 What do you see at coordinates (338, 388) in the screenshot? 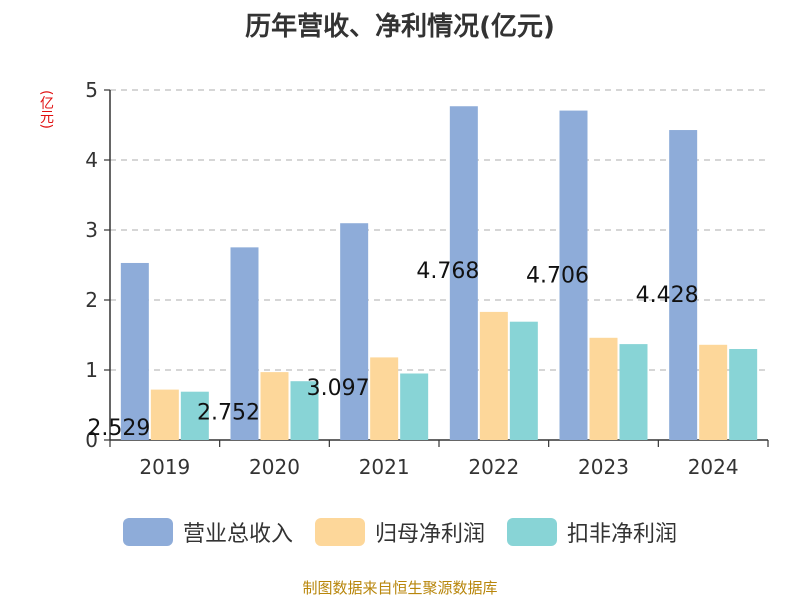
I see `data-label: 3.097` at bounding box center [338, 388].